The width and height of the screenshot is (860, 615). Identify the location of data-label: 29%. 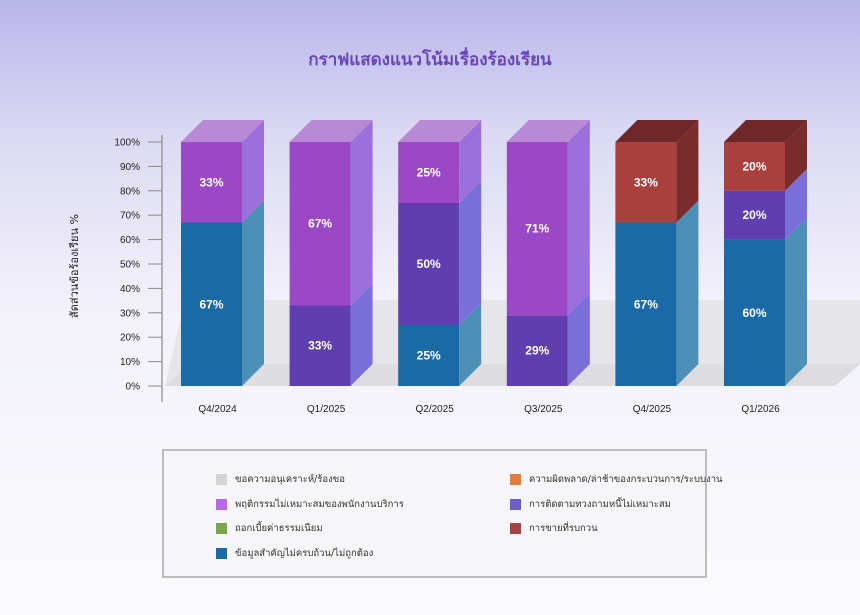
(537, 351).